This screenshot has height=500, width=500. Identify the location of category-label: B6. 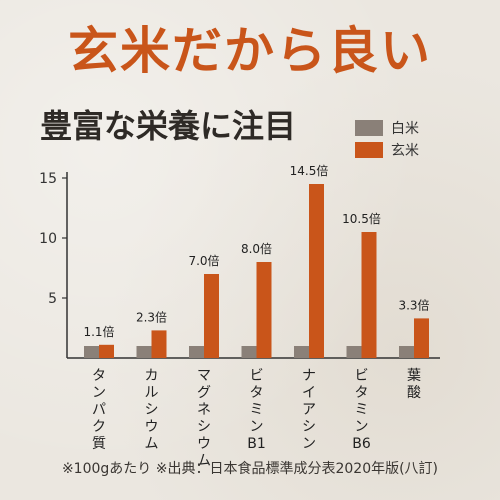
(361, 444).